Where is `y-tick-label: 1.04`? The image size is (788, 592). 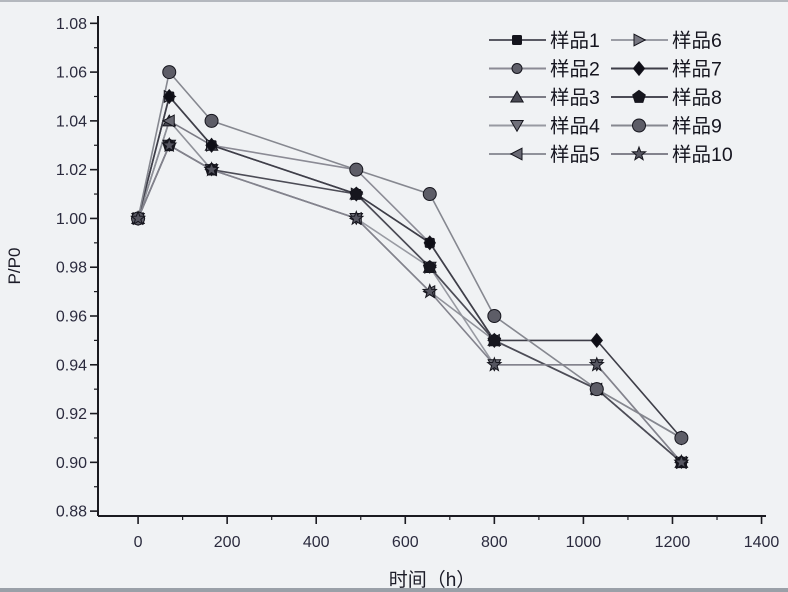
y-tick-label: 1.04 is located at coordinates (71, 121).